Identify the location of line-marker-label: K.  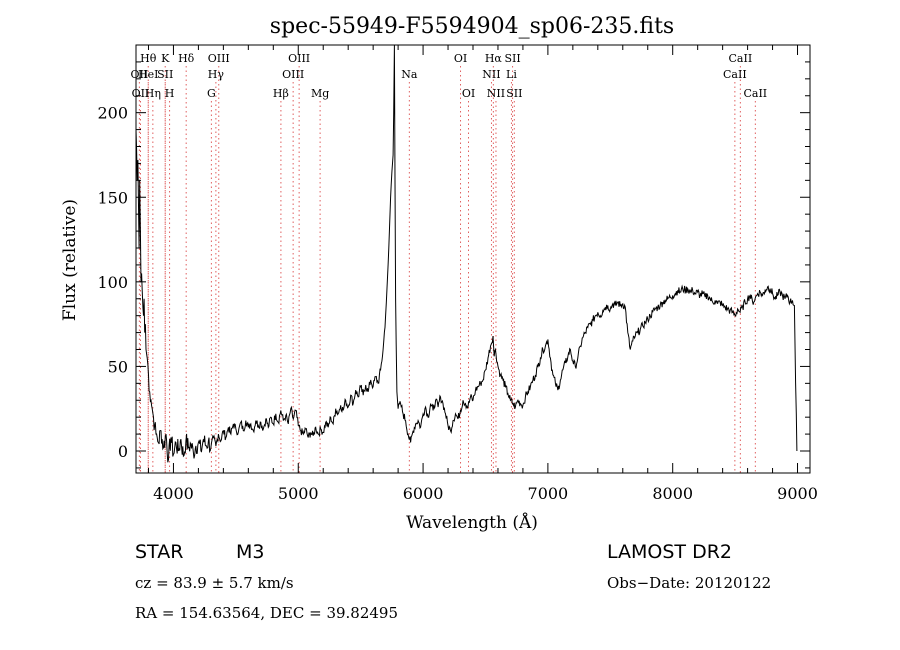
(165, 58).